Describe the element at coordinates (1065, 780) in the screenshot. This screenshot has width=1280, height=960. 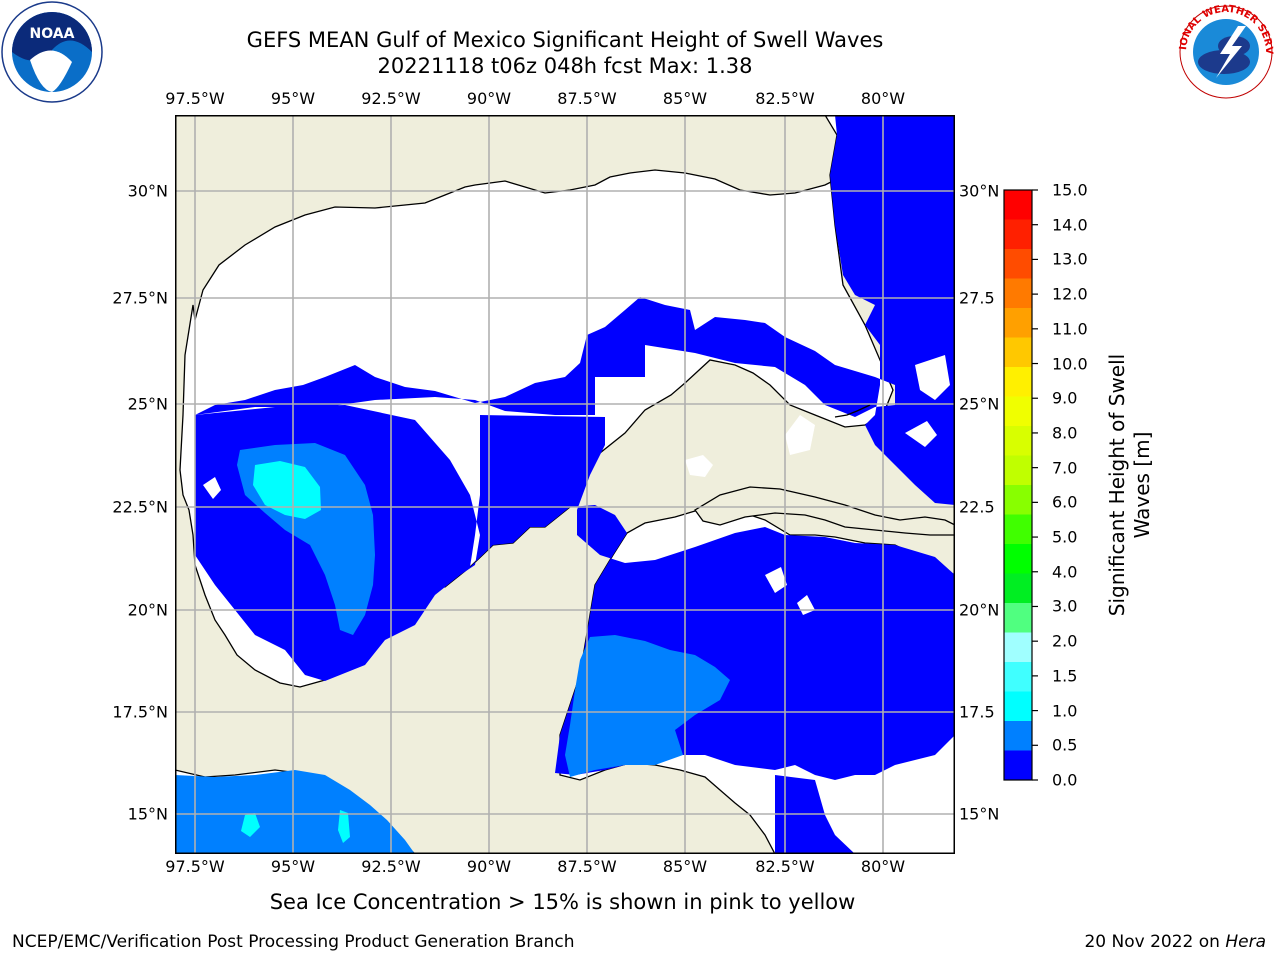
I see `colorbar-tick-label-17: 0.0` at that location.